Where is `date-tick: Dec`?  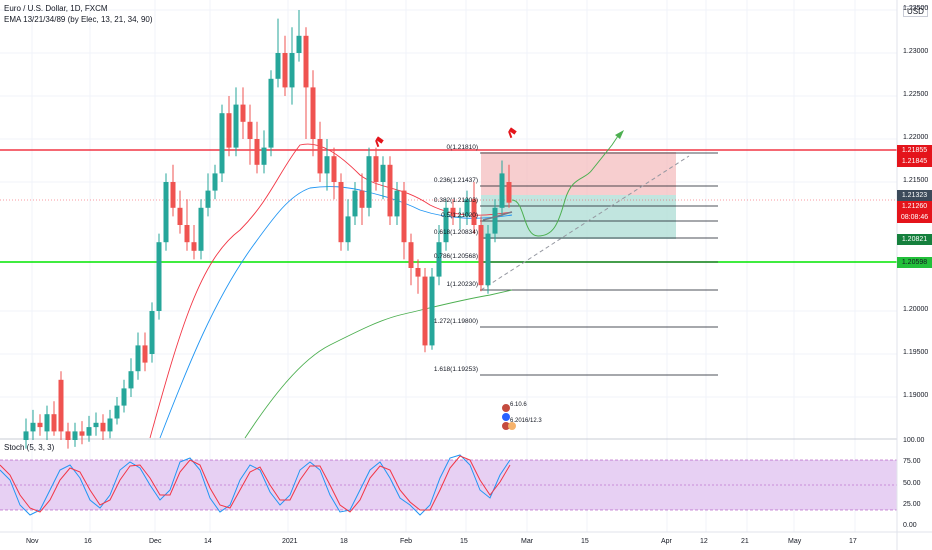
date-tick: Dec is located at coordinates (155, 541).